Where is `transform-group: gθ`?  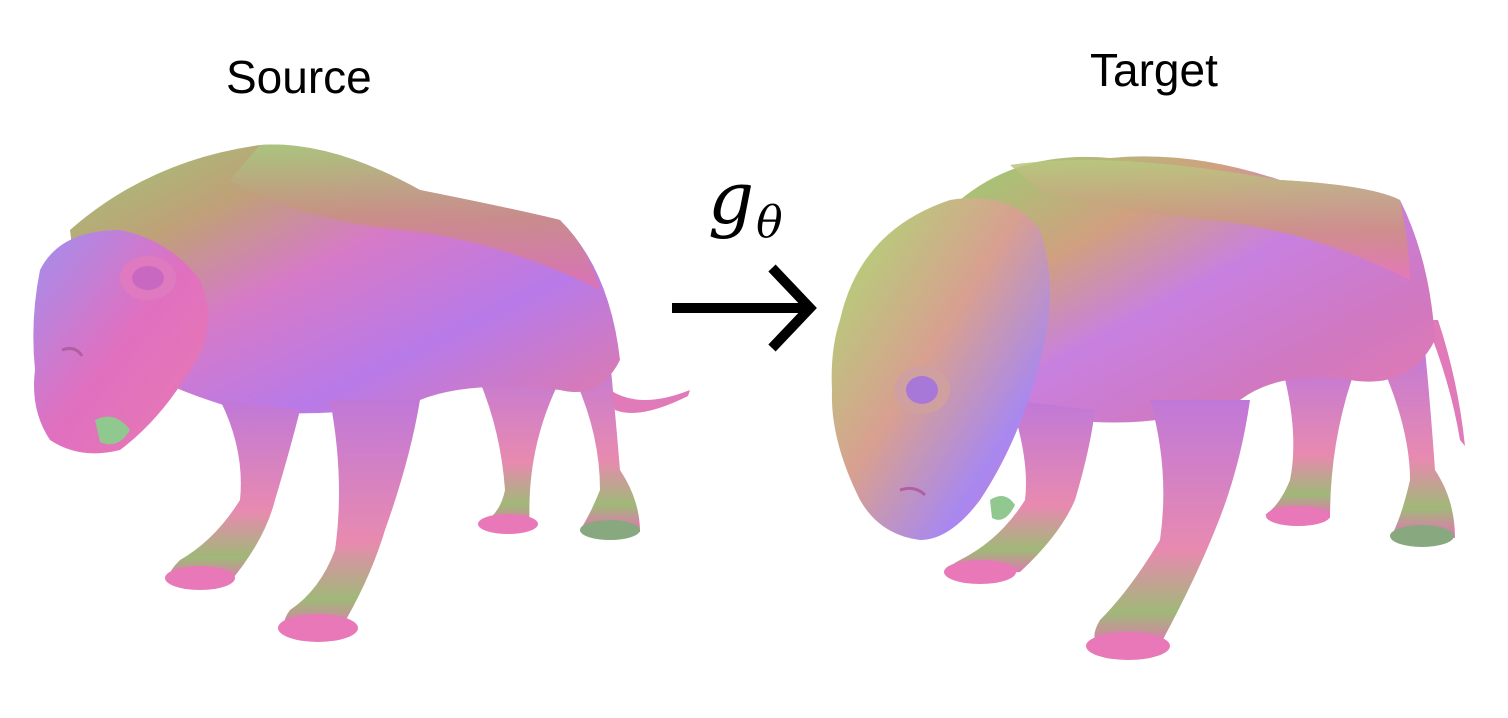
transform-group: gθ is located at coordinates (745, 260).